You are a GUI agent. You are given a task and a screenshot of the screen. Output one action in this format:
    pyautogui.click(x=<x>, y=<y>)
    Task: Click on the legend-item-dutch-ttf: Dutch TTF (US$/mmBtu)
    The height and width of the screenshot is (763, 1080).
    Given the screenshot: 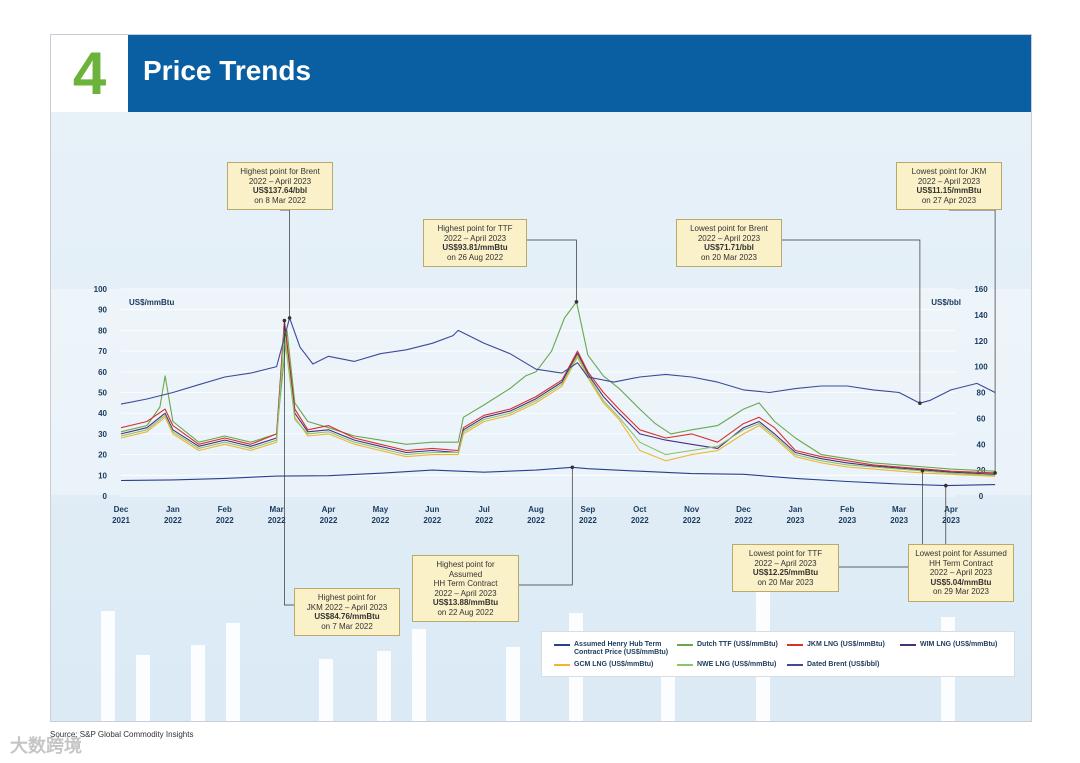 What is the action you would take?
    pyautogui.click(x=727, y=645)
    